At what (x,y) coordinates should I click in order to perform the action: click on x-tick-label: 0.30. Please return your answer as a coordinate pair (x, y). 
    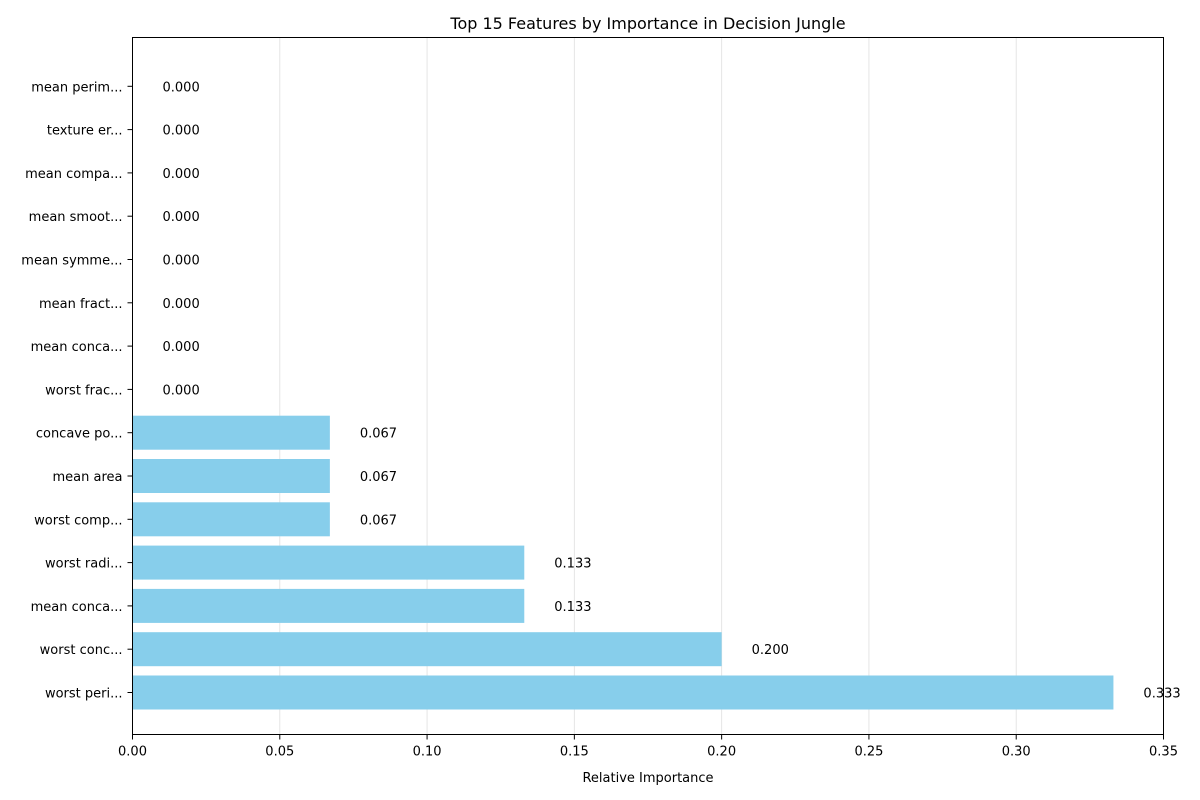
    Looking at the image, I should click on (1016, 752).